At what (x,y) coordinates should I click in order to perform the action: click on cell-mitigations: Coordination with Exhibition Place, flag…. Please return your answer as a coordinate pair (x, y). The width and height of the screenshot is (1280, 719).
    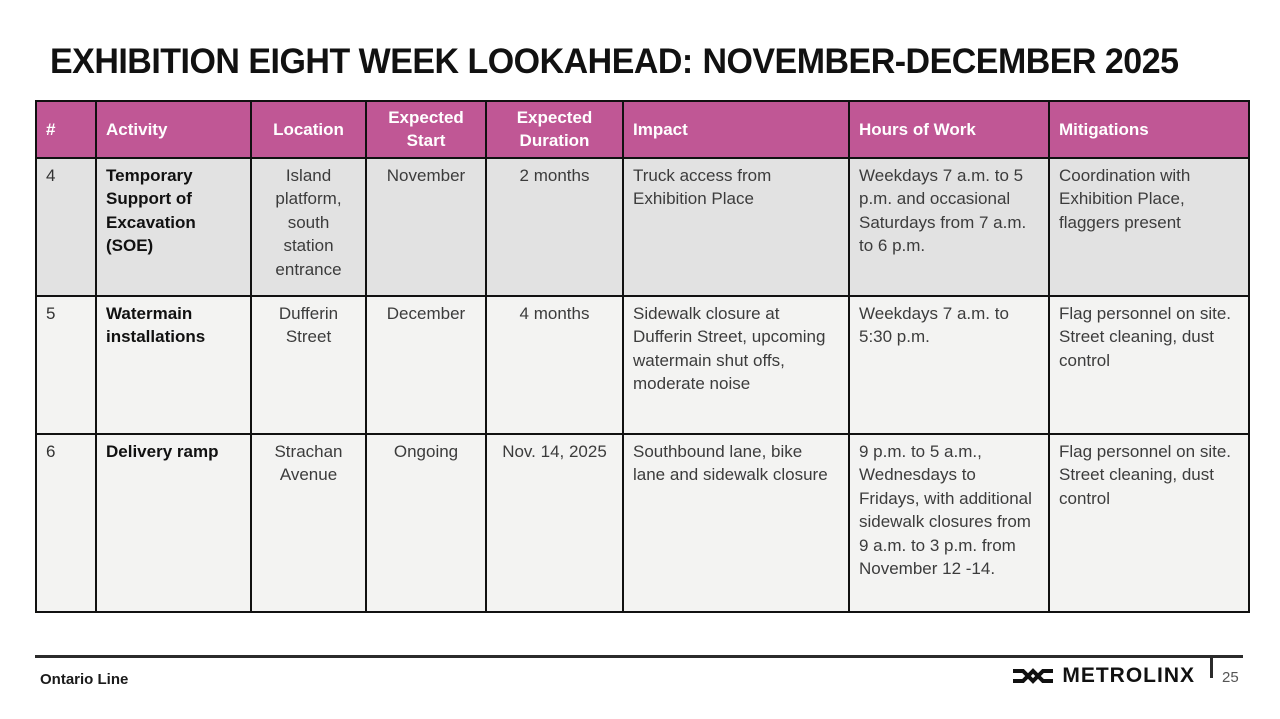
    Looking at the image, I should click on (1149, 226).